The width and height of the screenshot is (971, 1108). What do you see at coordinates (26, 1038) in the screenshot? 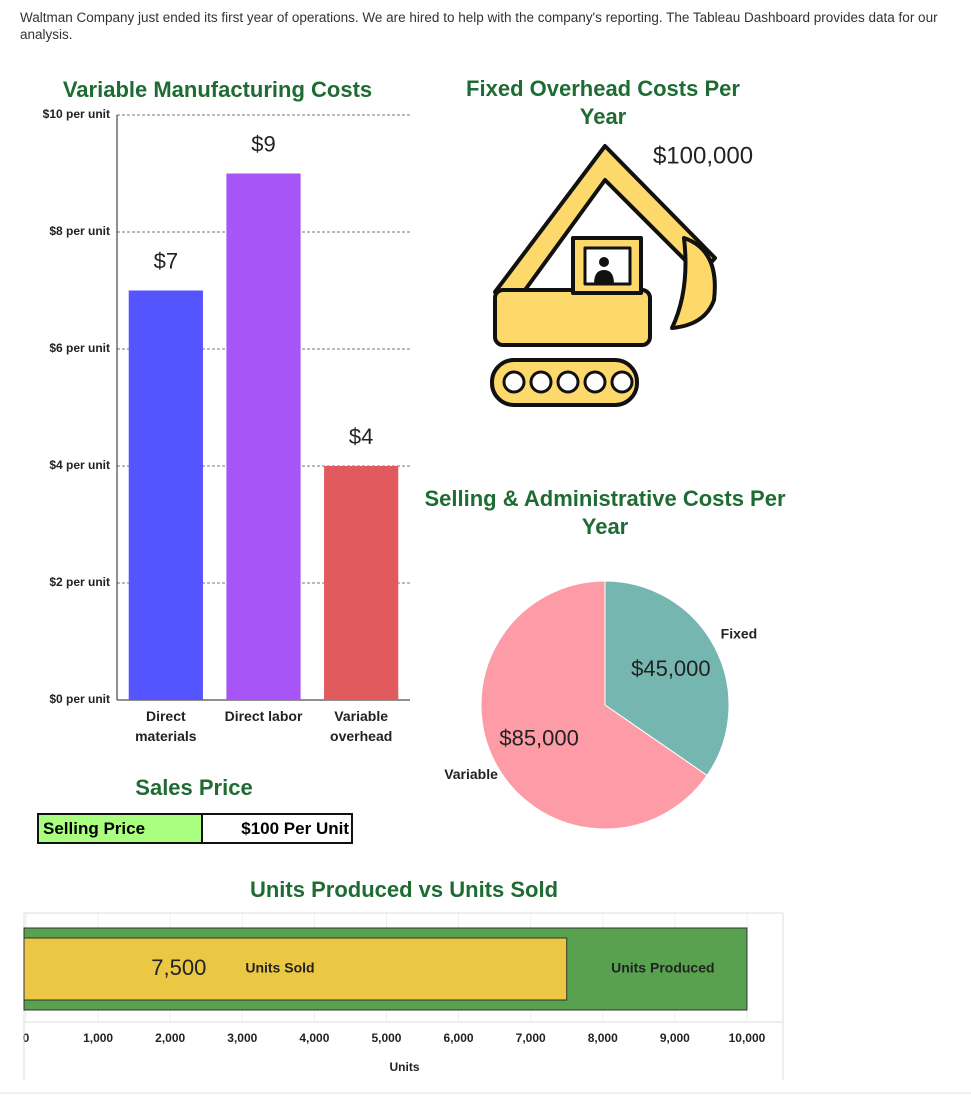
I see `x-tick-label: 0` at bounding box center [26, 1038].